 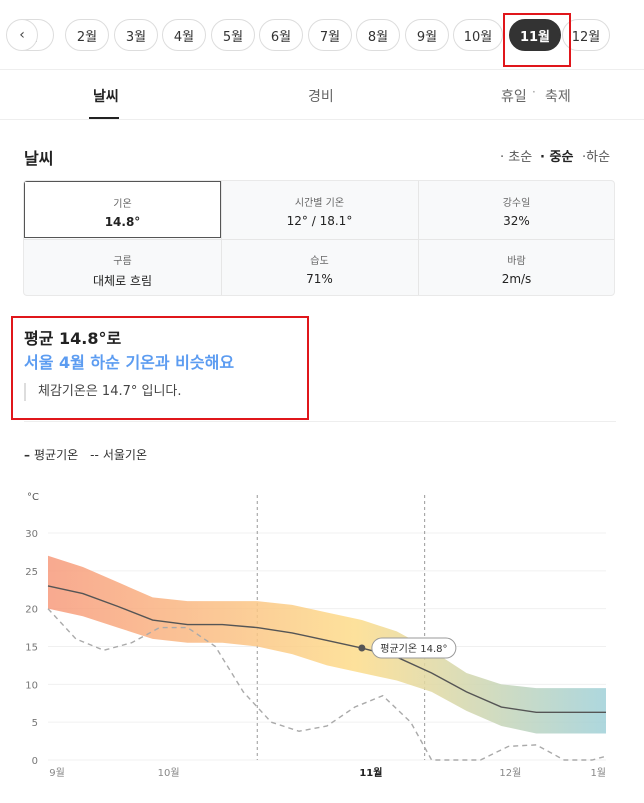 I want to click on summary-average: 평균 14.8°로, so click(x=73, y=338).